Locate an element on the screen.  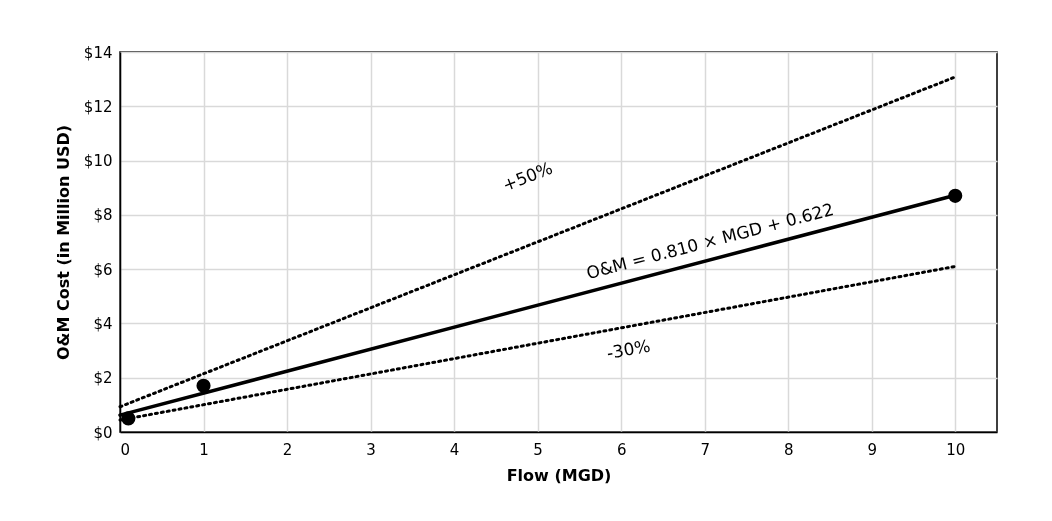
y-tick-label: $4 is located at coordinates (103, 323).